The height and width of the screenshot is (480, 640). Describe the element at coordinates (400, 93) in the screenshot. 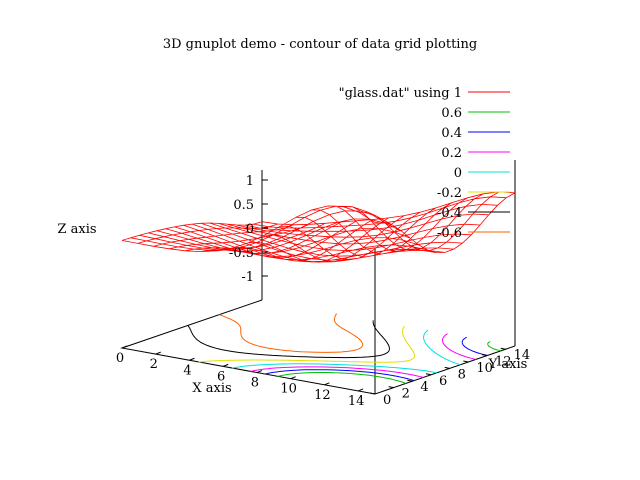

I see `legend-label: "glass.dat" using 1` at that location.